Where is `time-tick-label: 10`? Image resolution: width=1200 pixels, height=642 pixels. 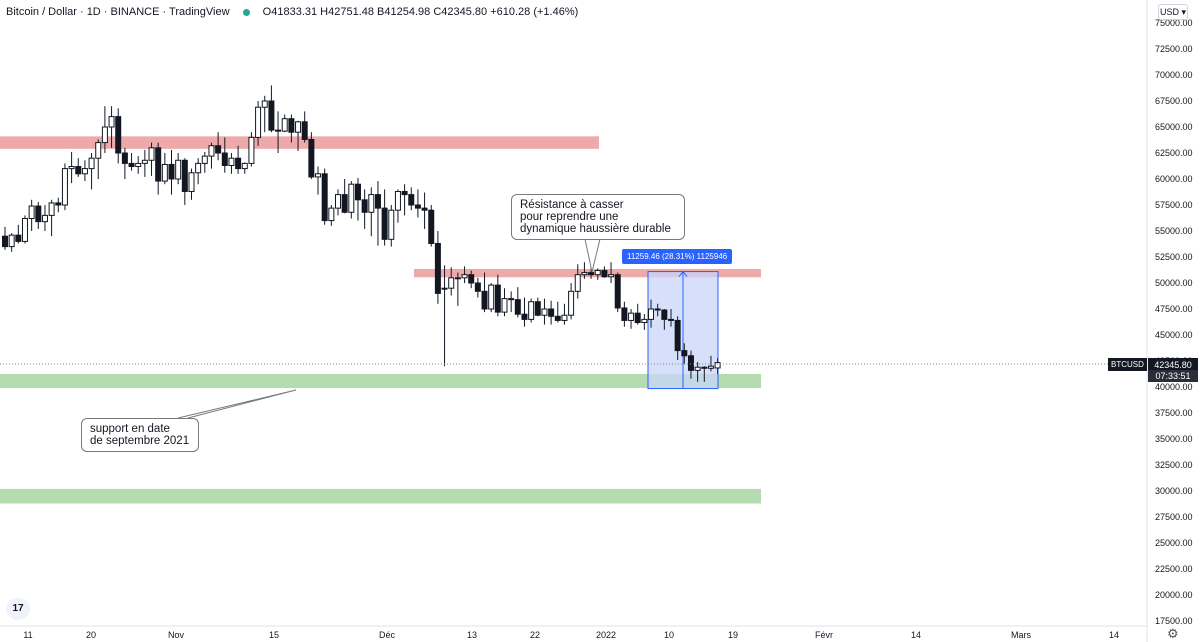 time-tick-label: 10 is located at coordinates (669, 635).